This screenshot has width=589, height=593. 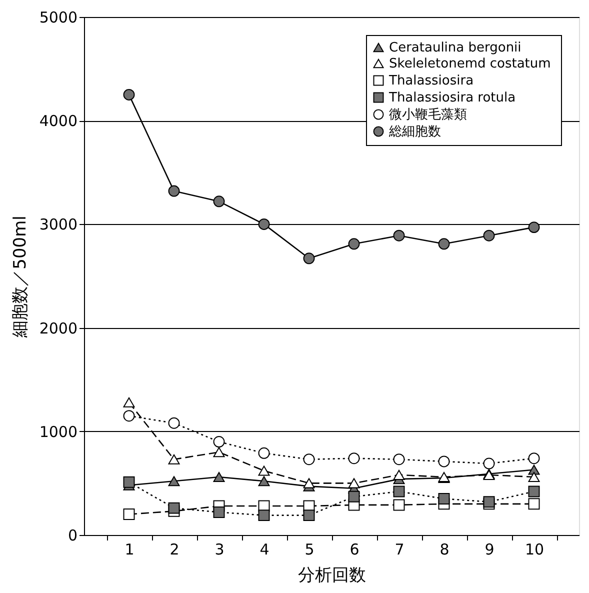 I want to click on x-tick-label: 9, so click(x=489, y=549).